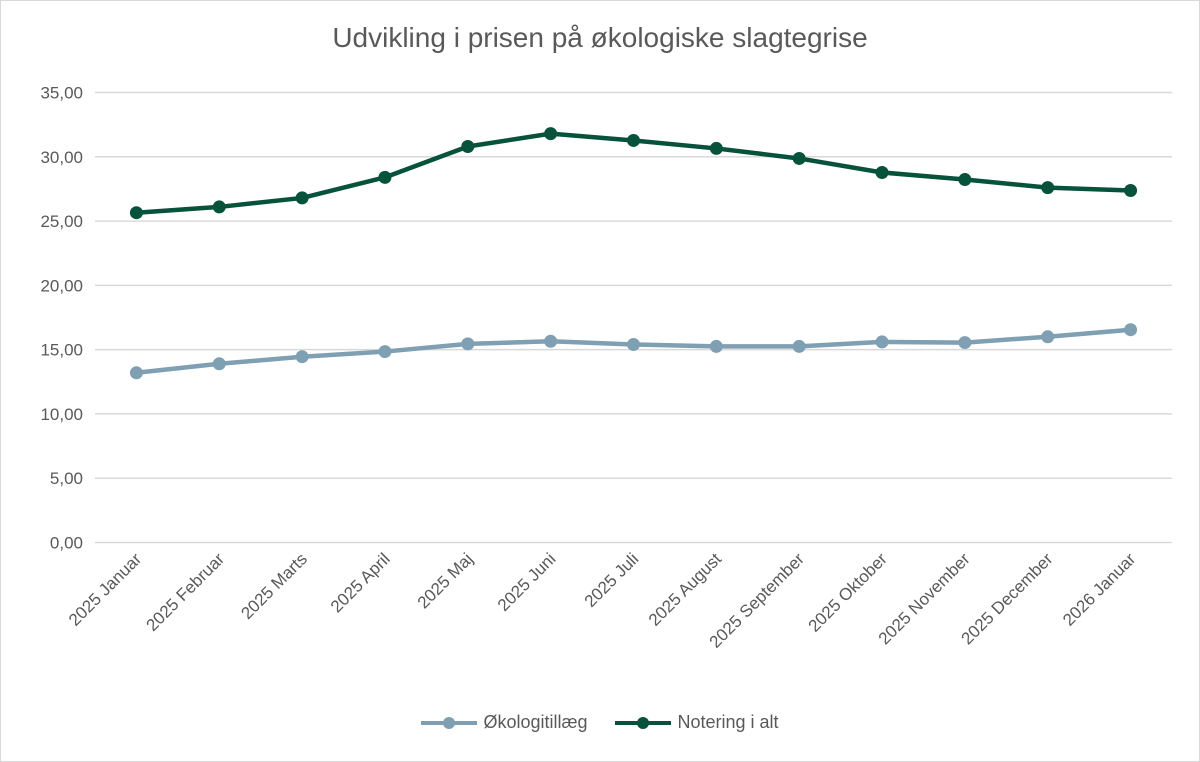 The image size is (1200, 762). Describe the element at coordinates (61, 350) in the screenshot. I see `y-tick-label: 15,00` at that location.